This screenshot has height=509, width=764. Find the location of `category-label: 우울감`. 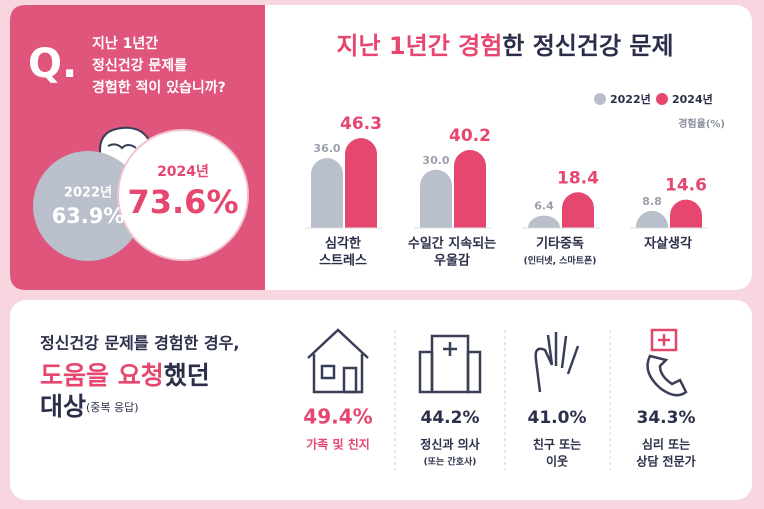

category-label: 우울감 is located at coordinates (452, 261).